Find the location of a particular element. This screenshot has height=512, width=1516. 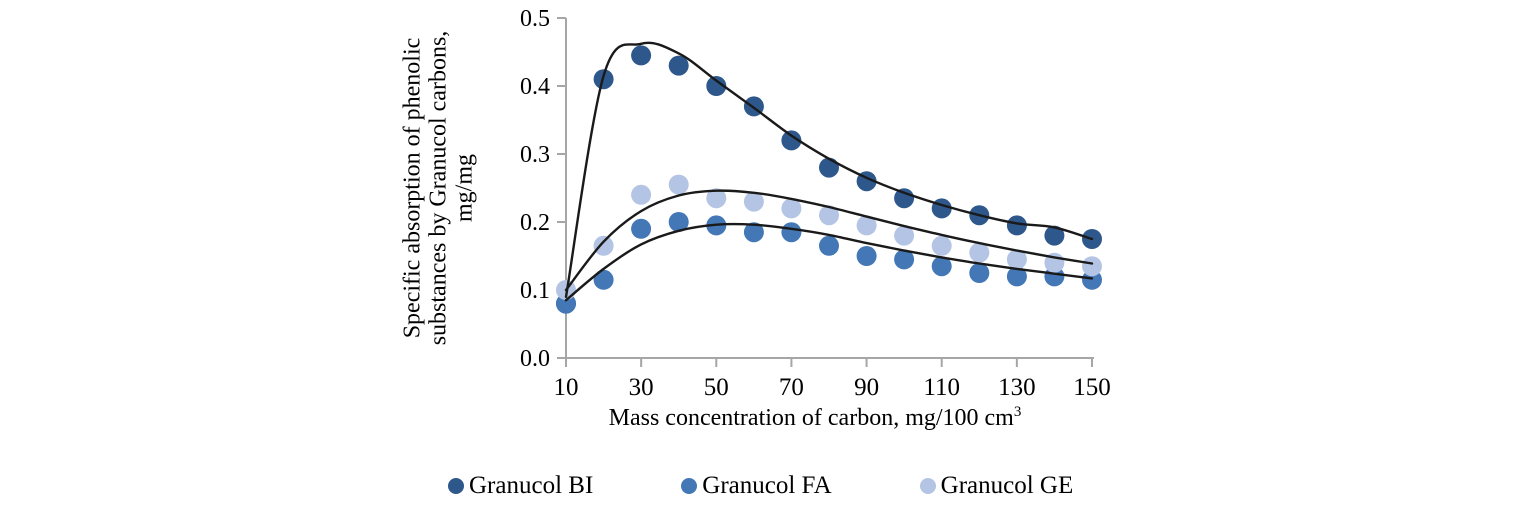

data-point-granucol-bi-x130 is located at coordinates (1016, 225).